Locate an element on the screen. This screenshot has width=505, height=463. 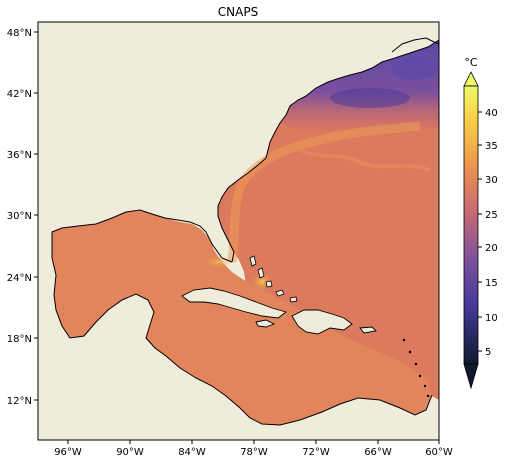
colorbar-tick-label: 15 is located at coordinates (491, 283).